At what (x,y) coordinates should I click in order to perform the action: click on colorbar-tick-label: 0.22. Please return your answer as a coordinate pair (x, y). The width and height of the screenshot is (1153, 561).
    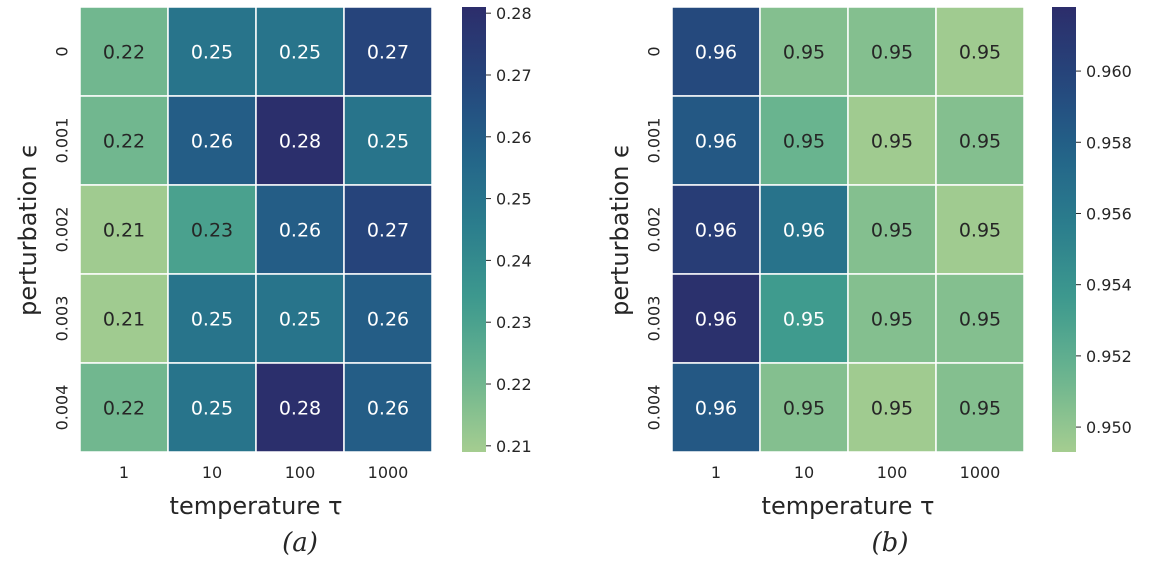
    Looking at the image, I should click on (514, 384).